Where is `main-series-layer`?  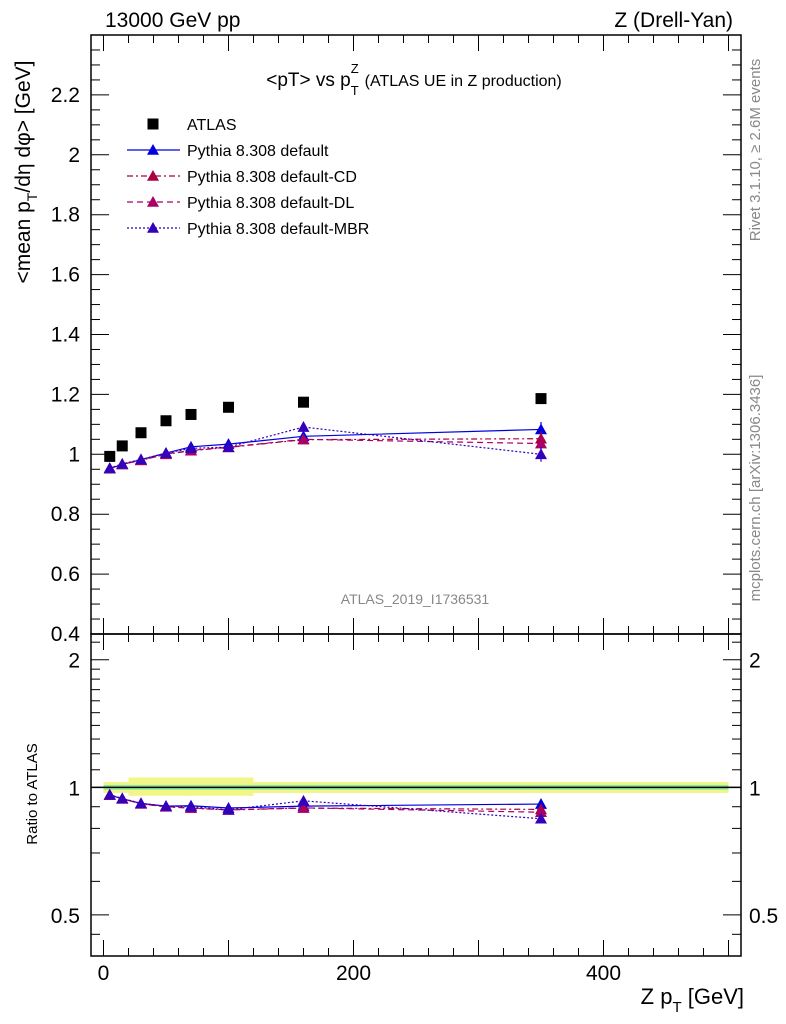 main-series-layer is located at coordinates (325, 433).